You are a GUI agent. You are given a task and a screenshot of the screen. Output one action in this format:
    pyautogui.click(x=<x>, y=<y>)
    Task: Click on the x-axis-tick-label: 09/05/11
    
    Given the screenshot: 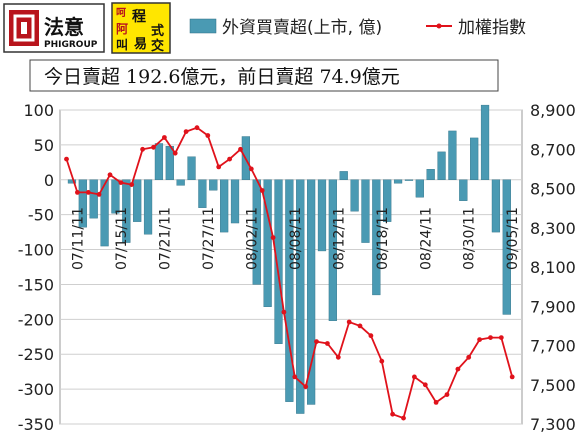 What is the action you would take?
    pyautogui.click(x=513, y=238)
    